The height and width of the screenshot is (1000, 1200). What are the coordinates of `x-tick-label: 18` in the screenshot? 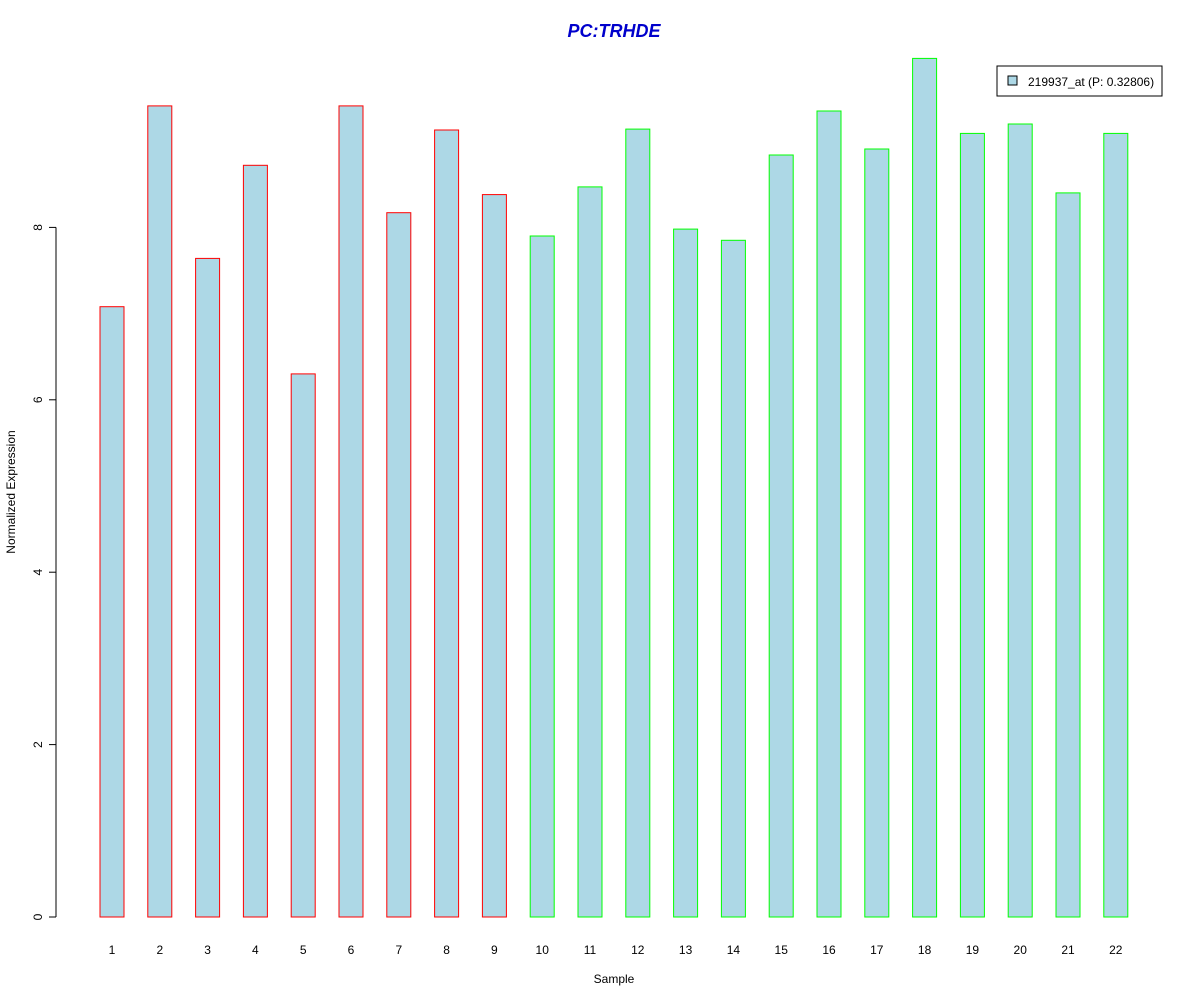 It's located at (925, 950).